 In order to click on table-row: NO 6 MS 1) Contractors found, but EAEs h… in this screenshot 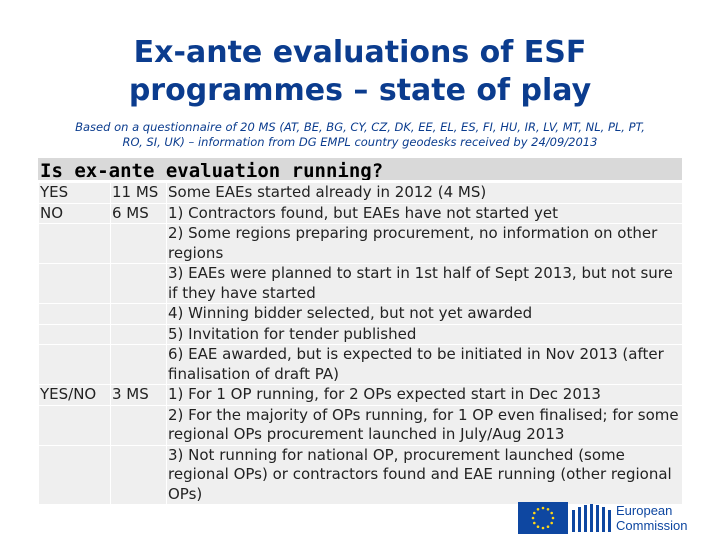, I will do `click(360, 213)`.